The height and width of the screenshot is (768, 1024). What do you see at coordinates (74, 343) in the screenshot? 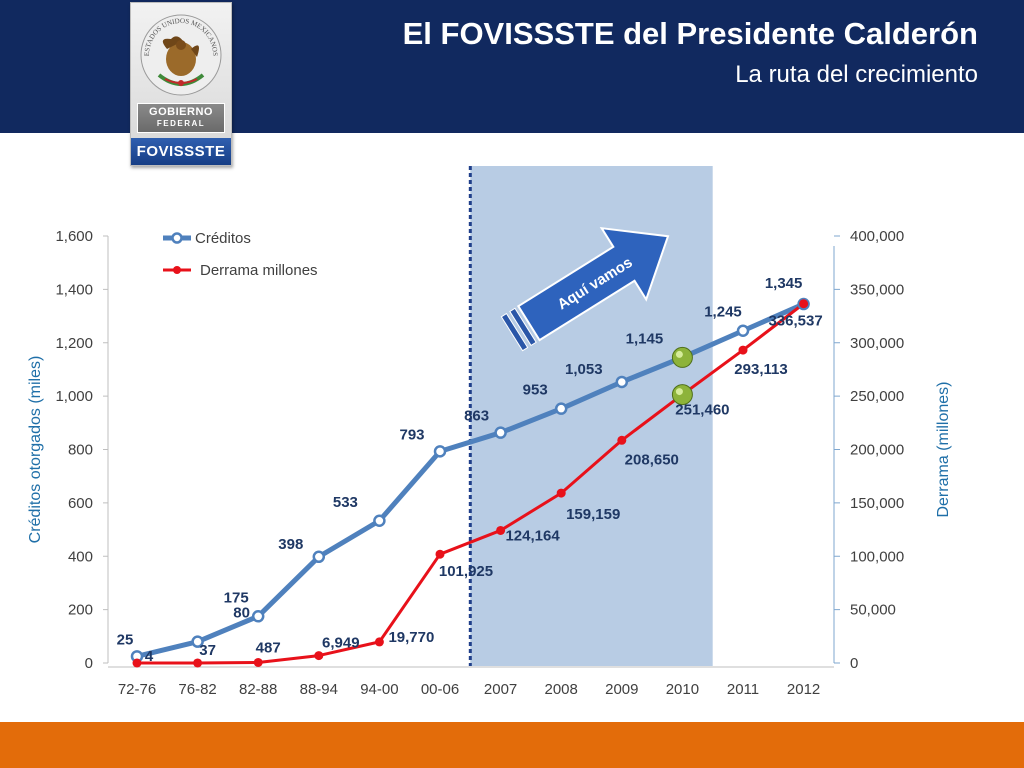
I see `left-tick-label: 1,200` at bounding box center [74, 343].